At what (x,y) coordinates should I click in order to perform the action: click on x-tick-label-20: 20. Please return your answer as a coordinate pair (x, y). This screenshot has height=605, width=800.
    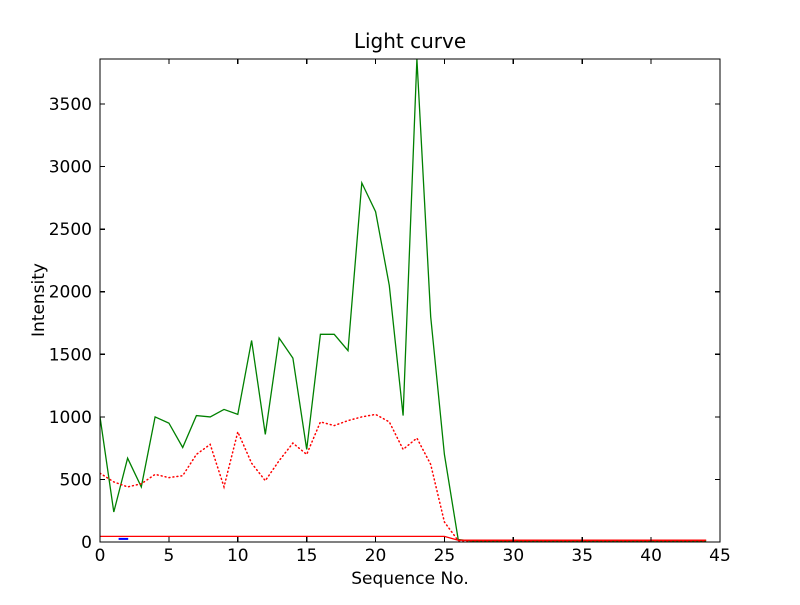
    Looking at the image, I should click on (376, 556).